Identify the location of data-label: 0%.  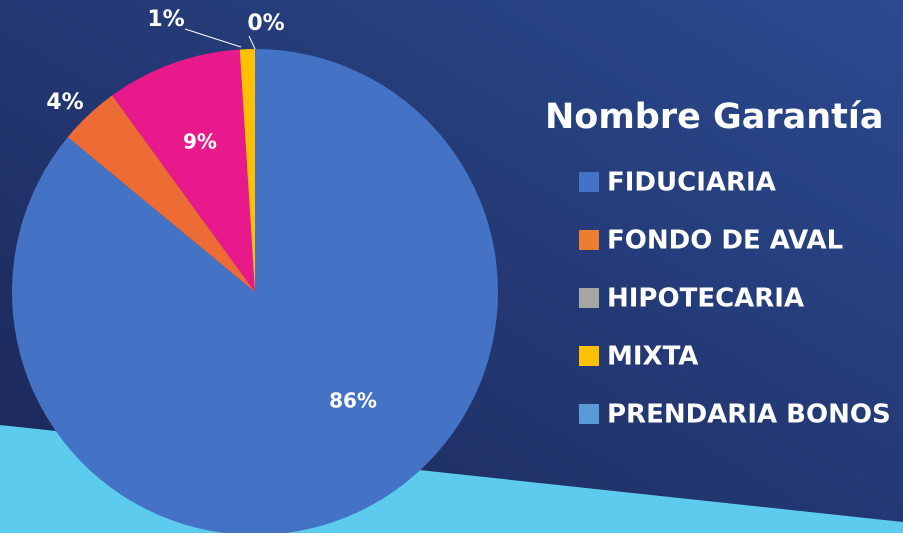
(265, 23).